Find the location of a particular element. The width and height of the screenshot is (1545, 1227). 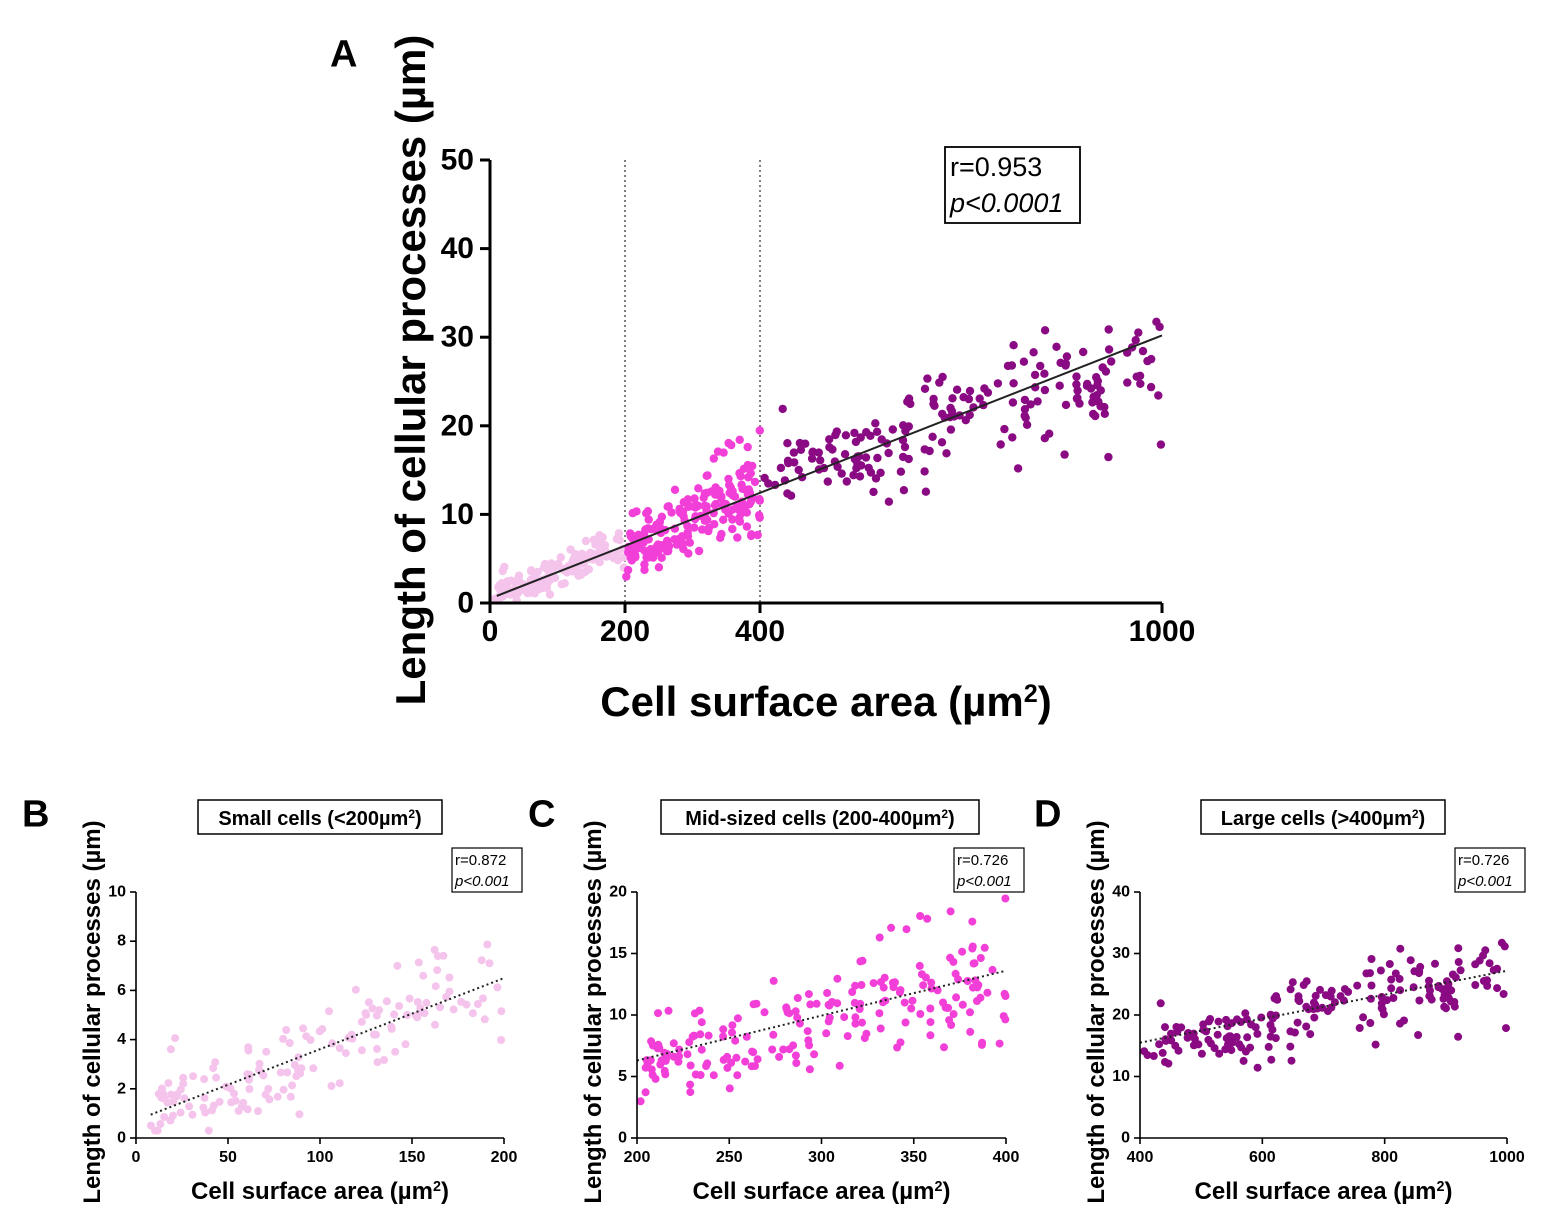

x-tick-label: 300 is located at coordinates (821, 1157).